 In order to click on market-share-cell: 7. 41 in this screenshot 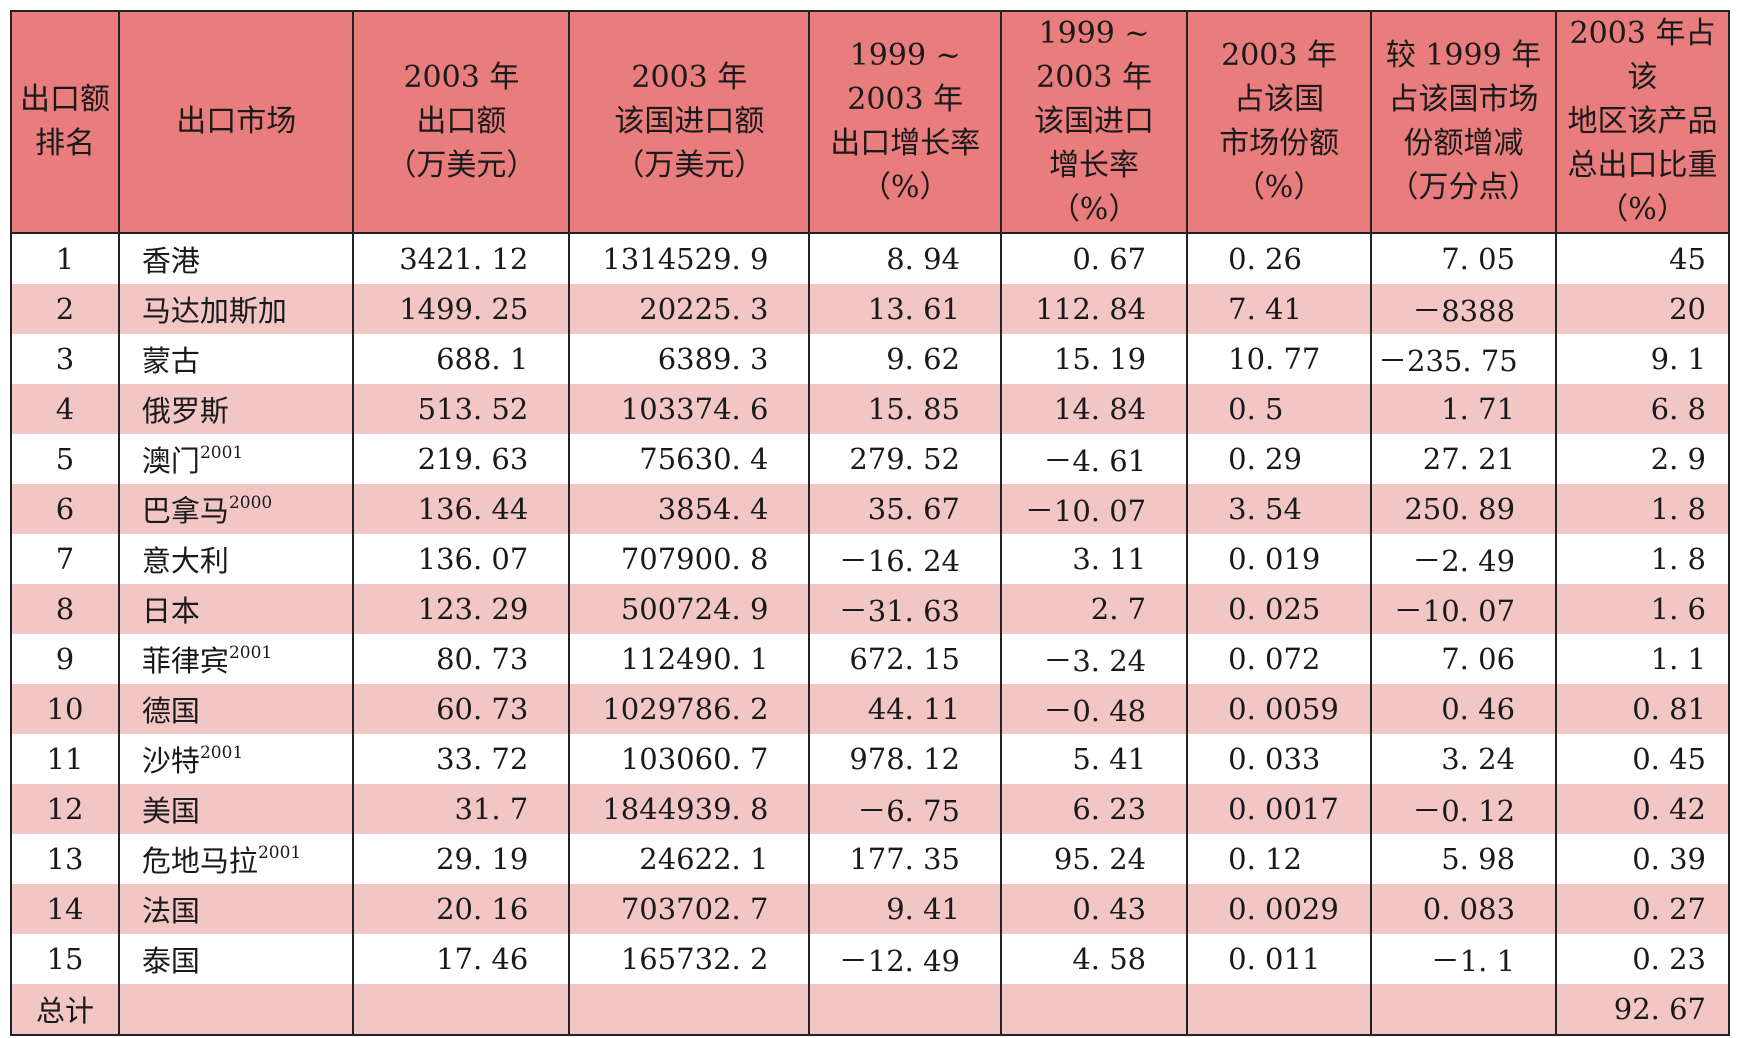, I will do `click(1279, 309)`.